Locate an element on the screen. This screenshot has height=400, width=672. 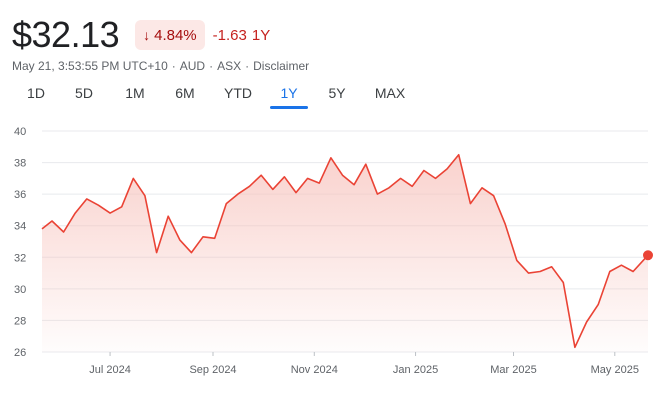
last-price-marker is located at coordinates (648, 255).